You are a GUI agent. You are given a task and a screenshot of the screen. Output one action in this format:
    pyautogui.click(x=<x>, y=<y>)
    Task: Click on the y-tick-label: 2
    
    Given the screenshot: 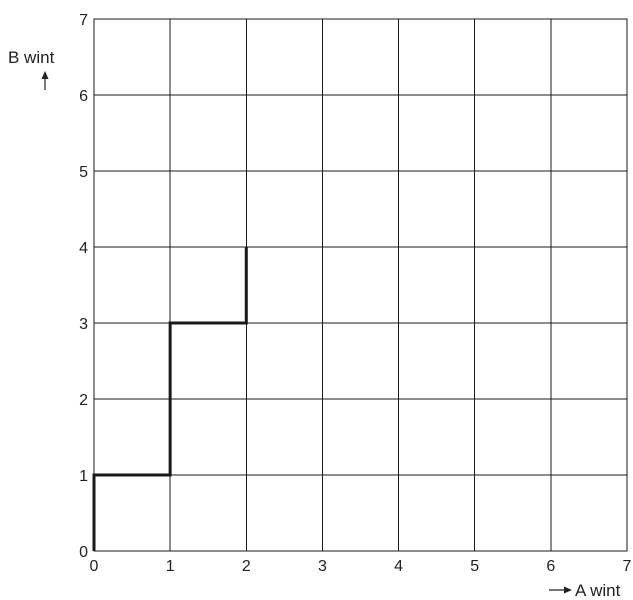 What is the action you would take?
    pyautogui.click(x=83, y=400)
    